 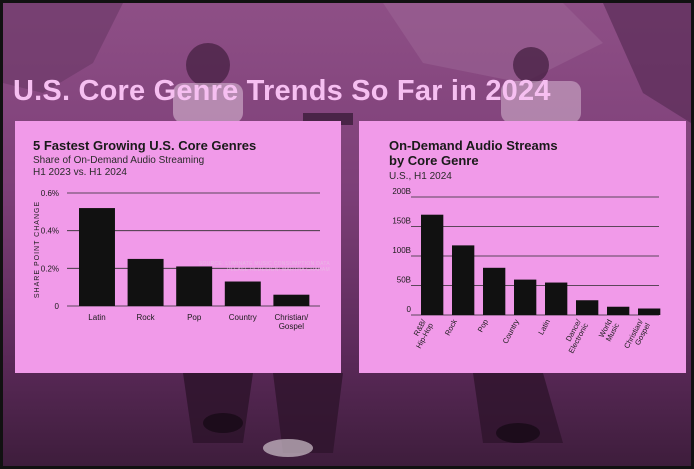 What do you see at coordinates (609, 330) in the screenshot?
I see `x-tick-label: WorldMusic` at bounding box center [609, 330].